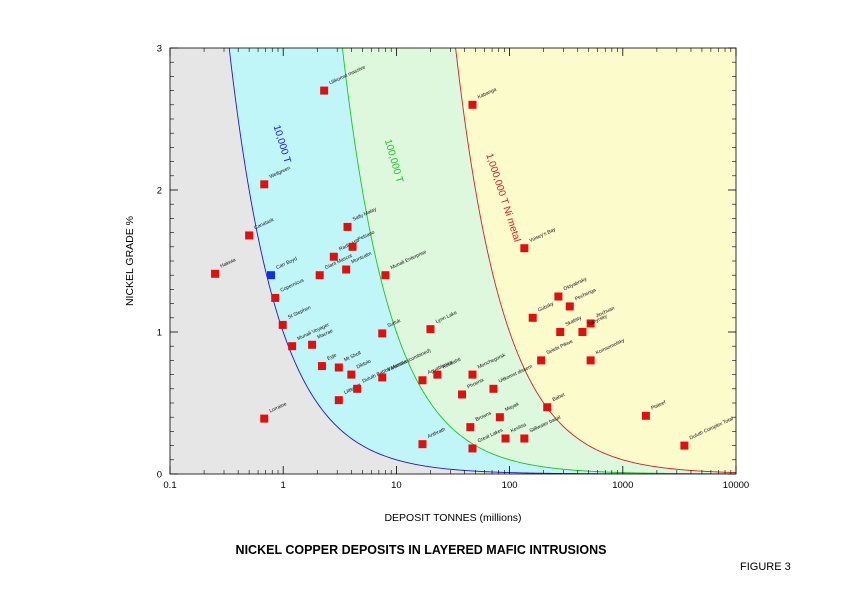 This screenshot has width=842, height=595. What do you see at coordinates (559, 397) in the screenshot?
I see `point-label: Babel` at bounding box center [559, 397].